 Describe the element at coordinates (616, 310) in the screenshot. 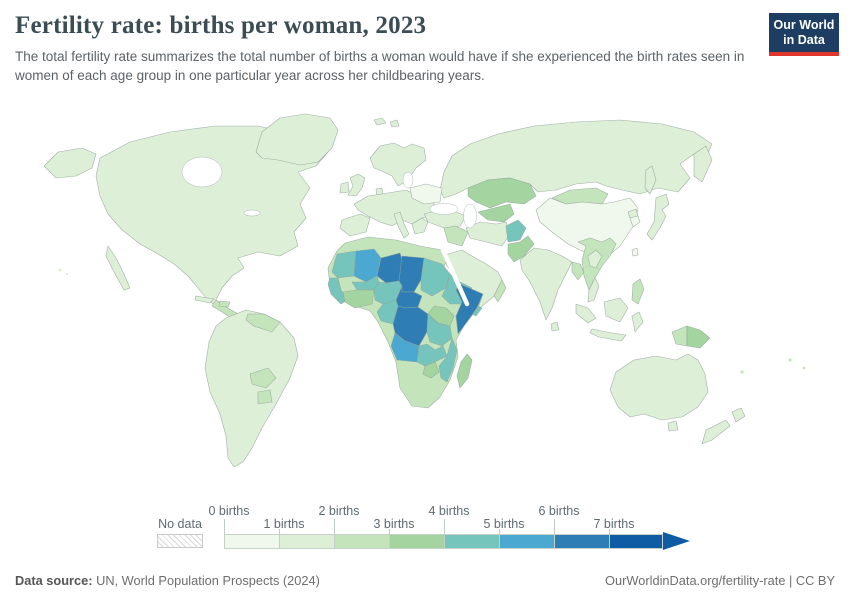

I see `country-borneo` at that location.